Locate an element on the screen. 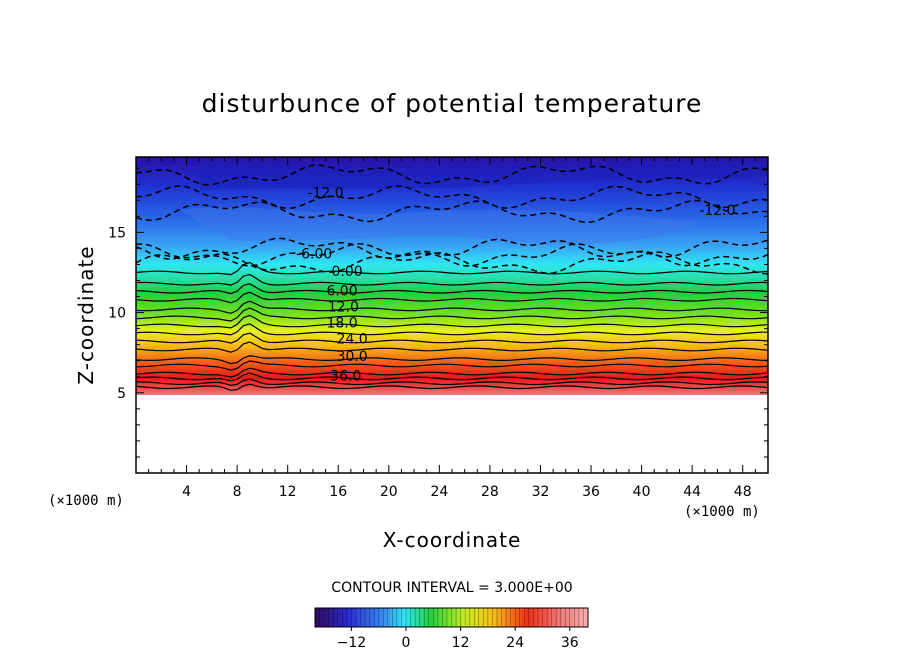 Image resolution: width=904 pixels, height=654 pixels. x-tick-label: 44 is located at coordinates (692, 492).